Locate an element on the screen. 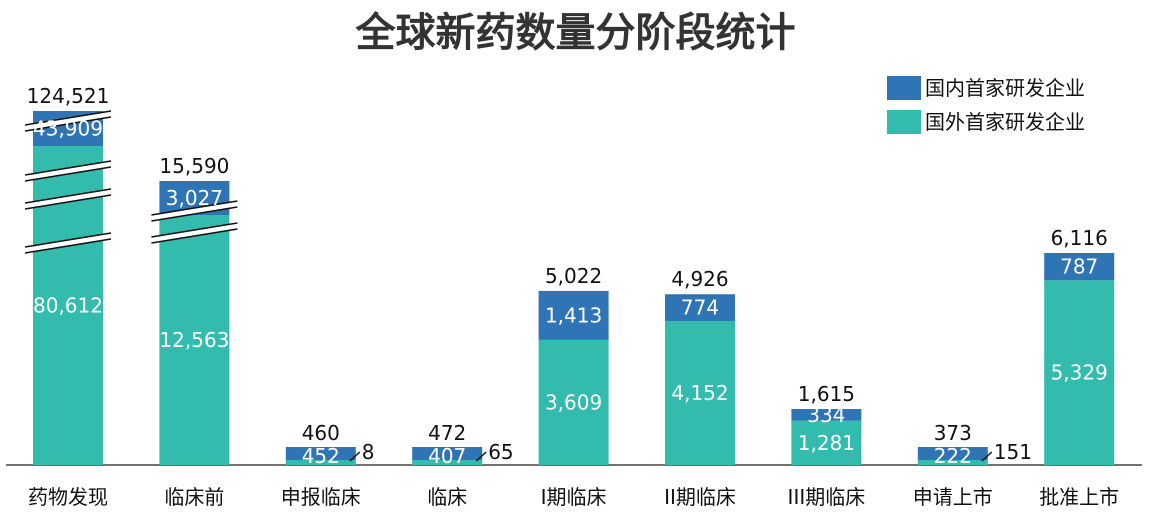 The height and width of the screenshot is (525, 1151). chart-title: 全球新药数量分阶段统计 is located at coordinates (575, 33).